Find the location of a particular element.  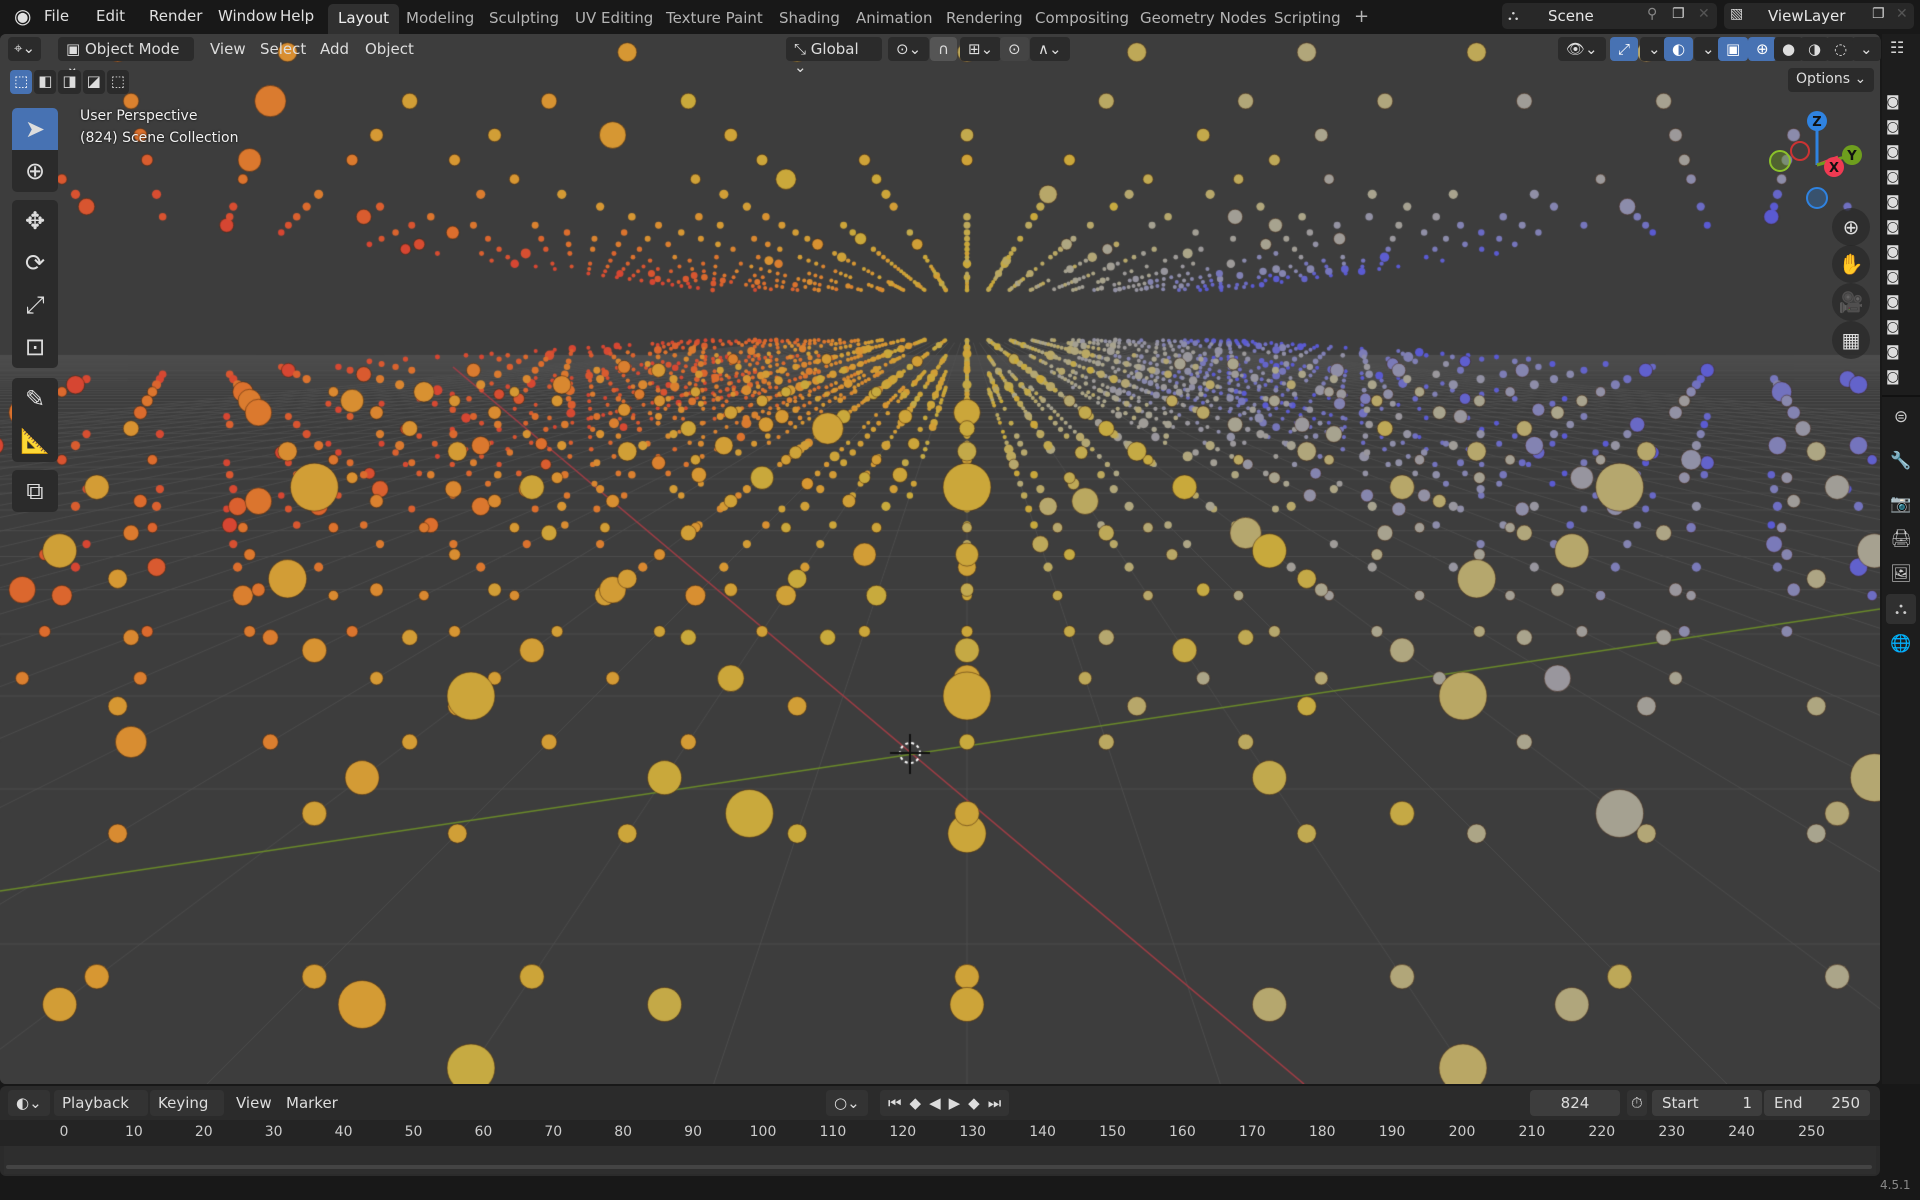

pan-view-icon: ✋ is located at coordinates (1851, 264).